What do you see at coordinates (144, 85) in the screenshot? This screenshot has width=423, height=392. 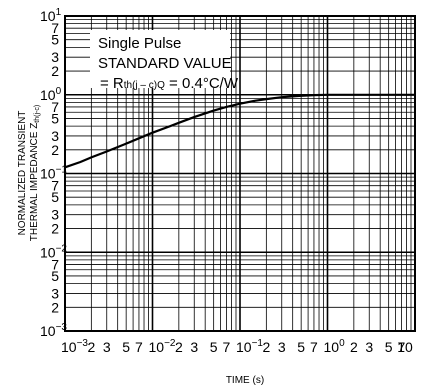 I see `annotation-rth-sub: th(j – c)Q` at bounding box center [144, 85].